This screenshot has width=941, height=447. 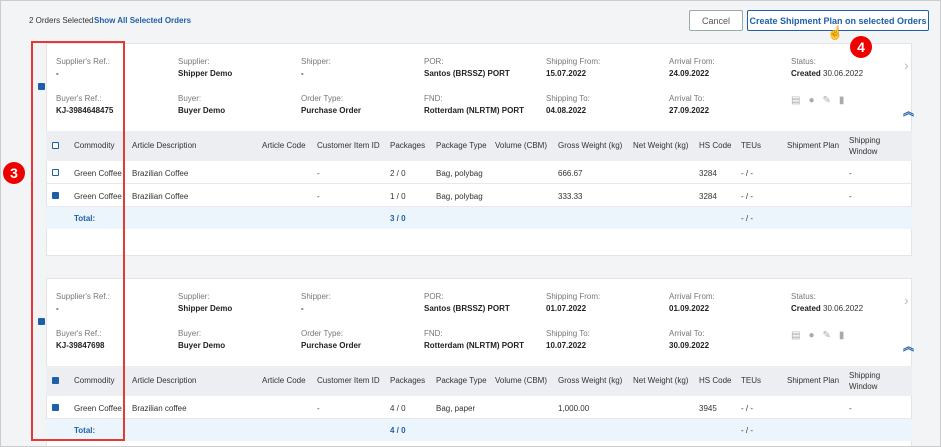 I want to click on column-header: Shipping Window, so click(x=865, y=381).